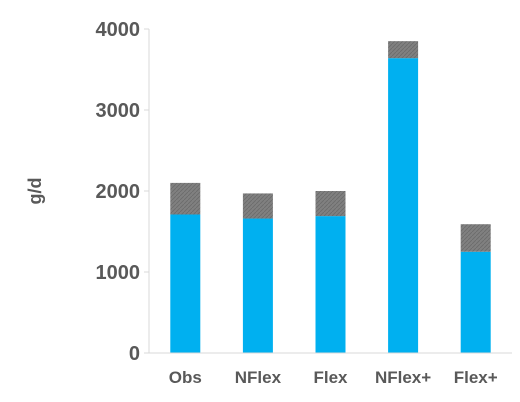  I want to click on y-axis-label: g/d, so click(35, 191).